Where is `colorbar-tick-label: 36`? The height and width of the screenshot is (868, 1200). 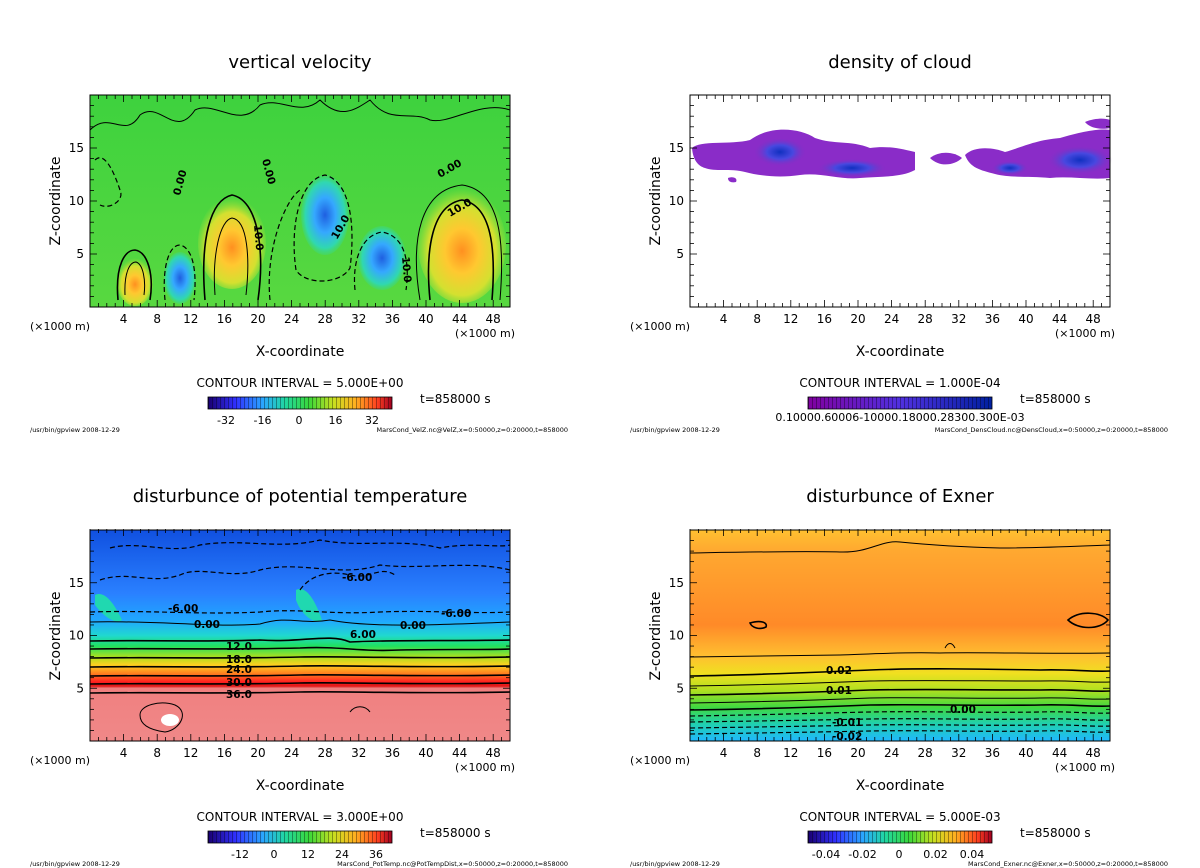
colorbar-tick-label: 36 is located at coordinates (376, 854).